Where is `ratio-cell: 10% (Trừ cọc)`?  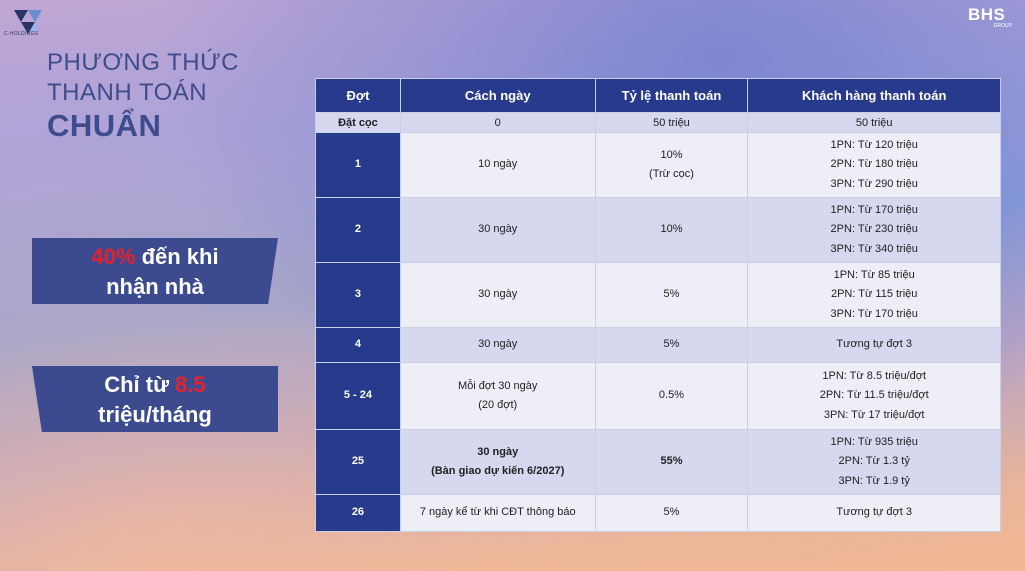
ratio-cell: 10% (Trừ cọc) is located at coordinates (671, 165).